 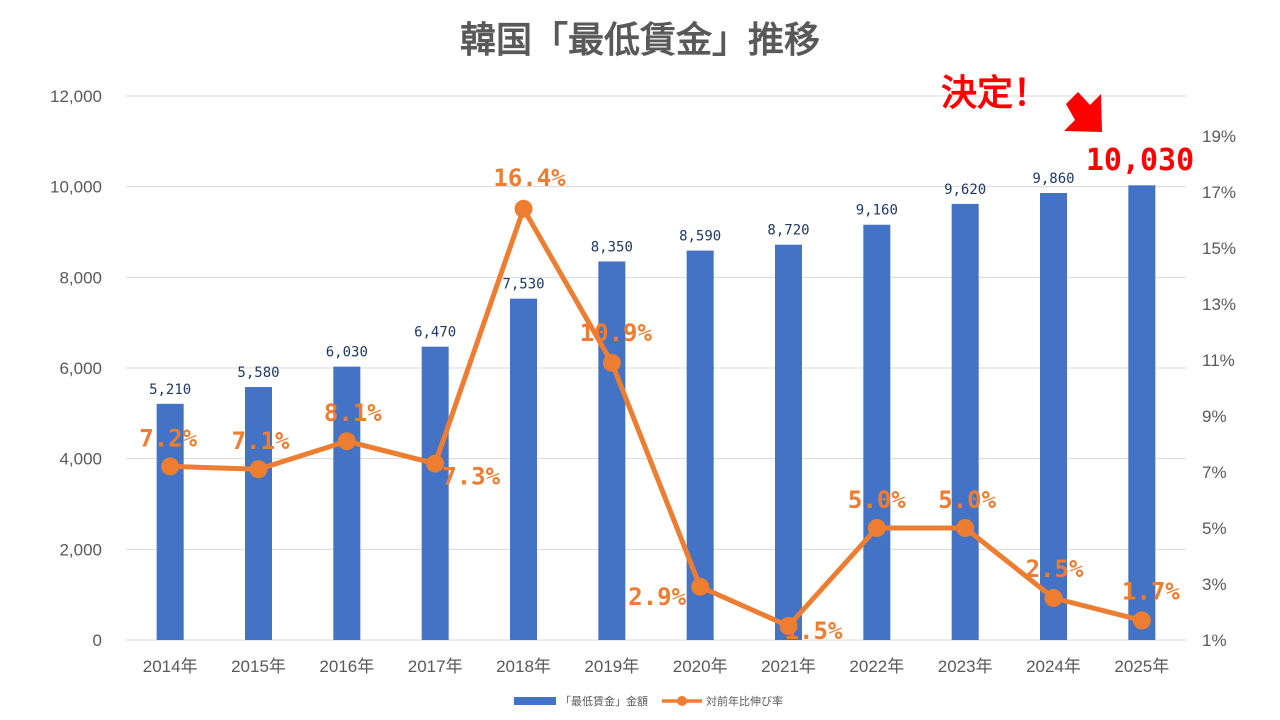 I want to click on x-tick-label: 2017年, so click(x=435, y=666).